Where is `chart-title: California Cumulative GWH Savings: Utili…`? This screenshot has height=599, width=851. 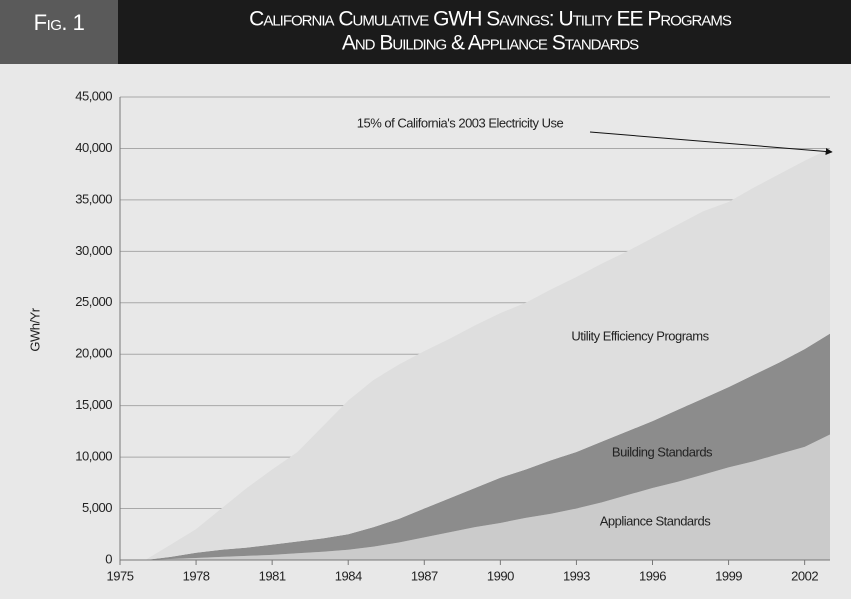 chart-title: California Cumulative GWH Savings: Utili… is located at coordinates (490, 19).